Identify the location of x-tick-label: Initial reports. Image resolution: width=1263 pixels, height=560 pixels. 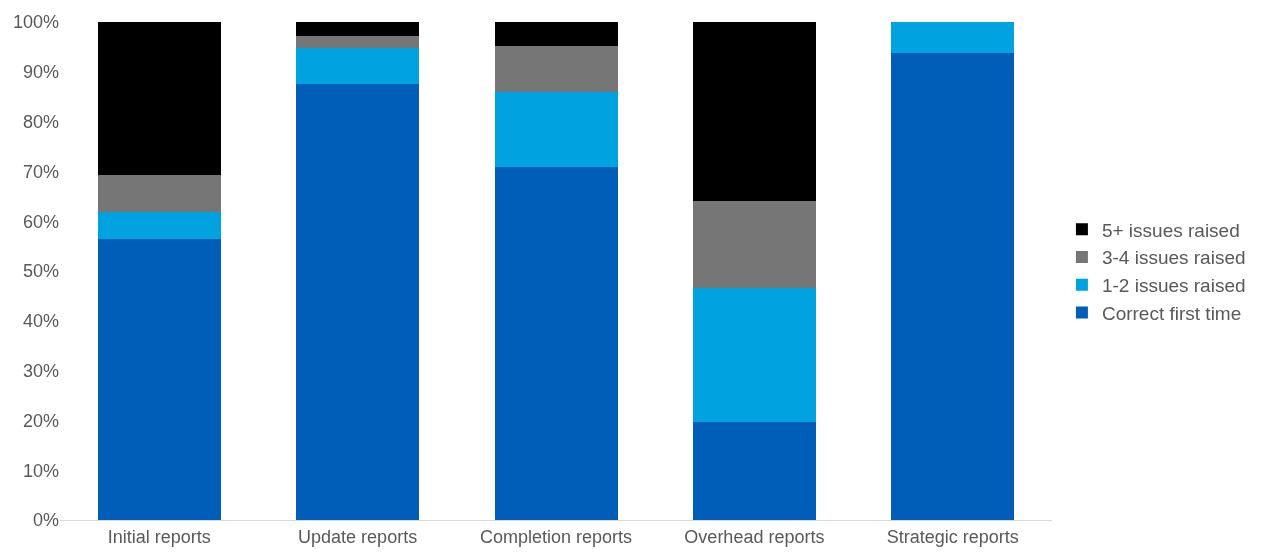
(159, 536).